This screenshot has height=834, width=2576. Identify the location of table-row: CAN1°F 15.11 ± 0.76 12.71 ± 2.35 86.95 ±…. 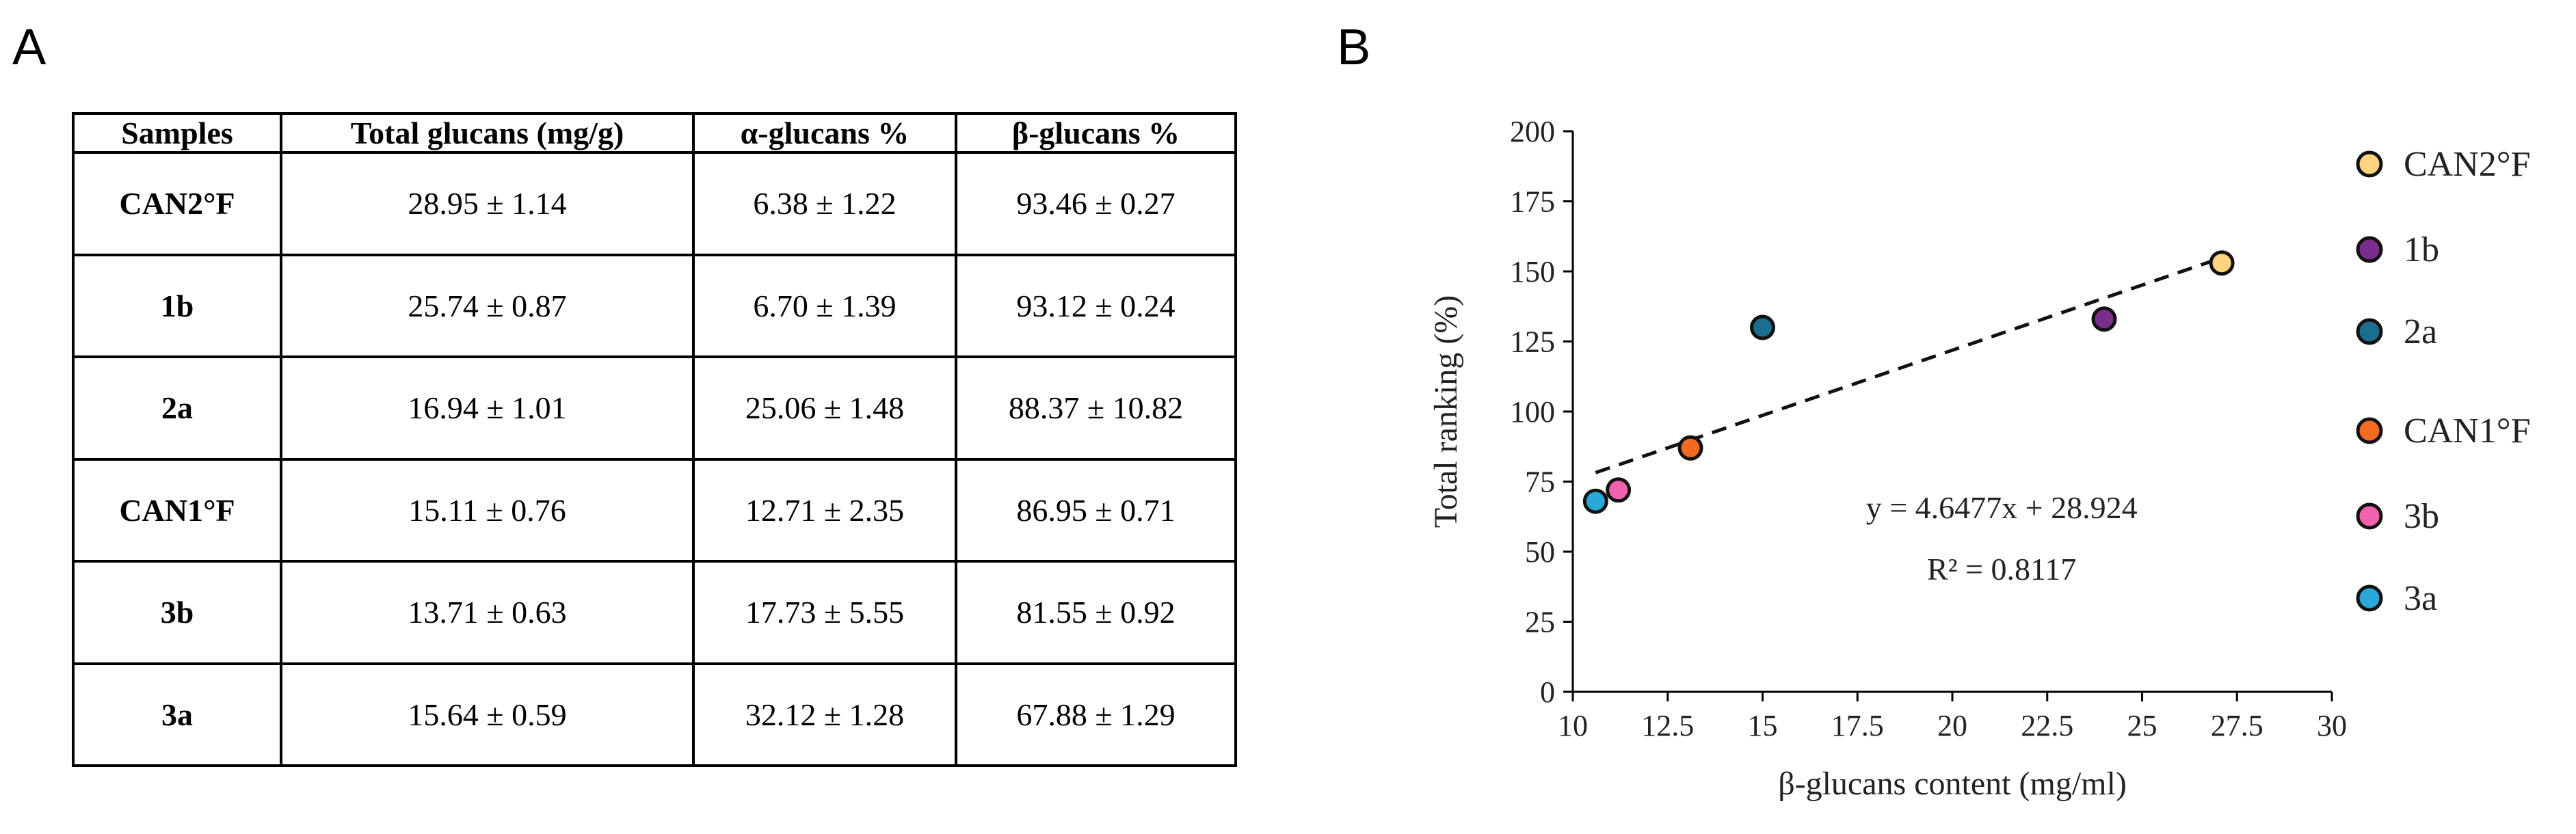
(654, 510).